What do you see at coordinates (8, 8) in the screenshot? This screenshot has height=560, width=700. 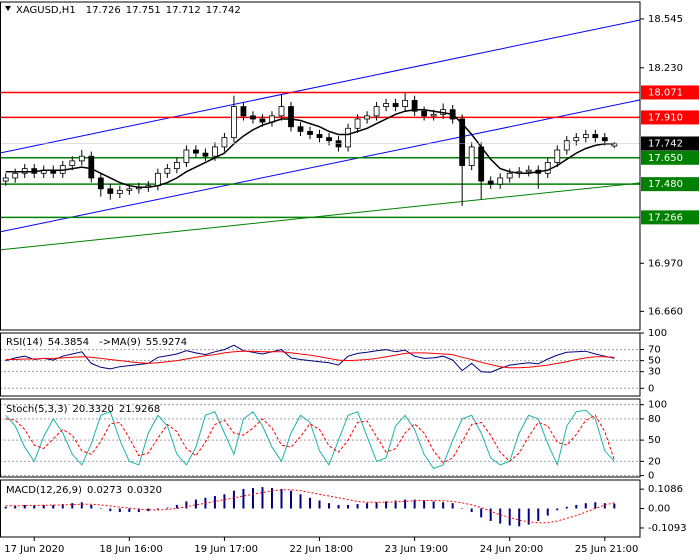 I see `symbol-icon` at bounding box center [8, 8].